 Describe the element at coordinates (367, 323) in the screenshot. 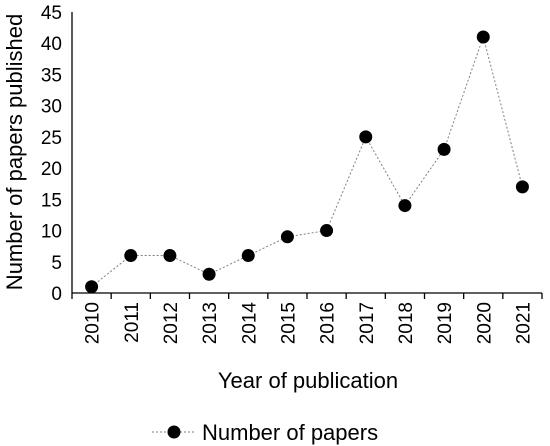

I see `x-tick-label: 2017` at that location.